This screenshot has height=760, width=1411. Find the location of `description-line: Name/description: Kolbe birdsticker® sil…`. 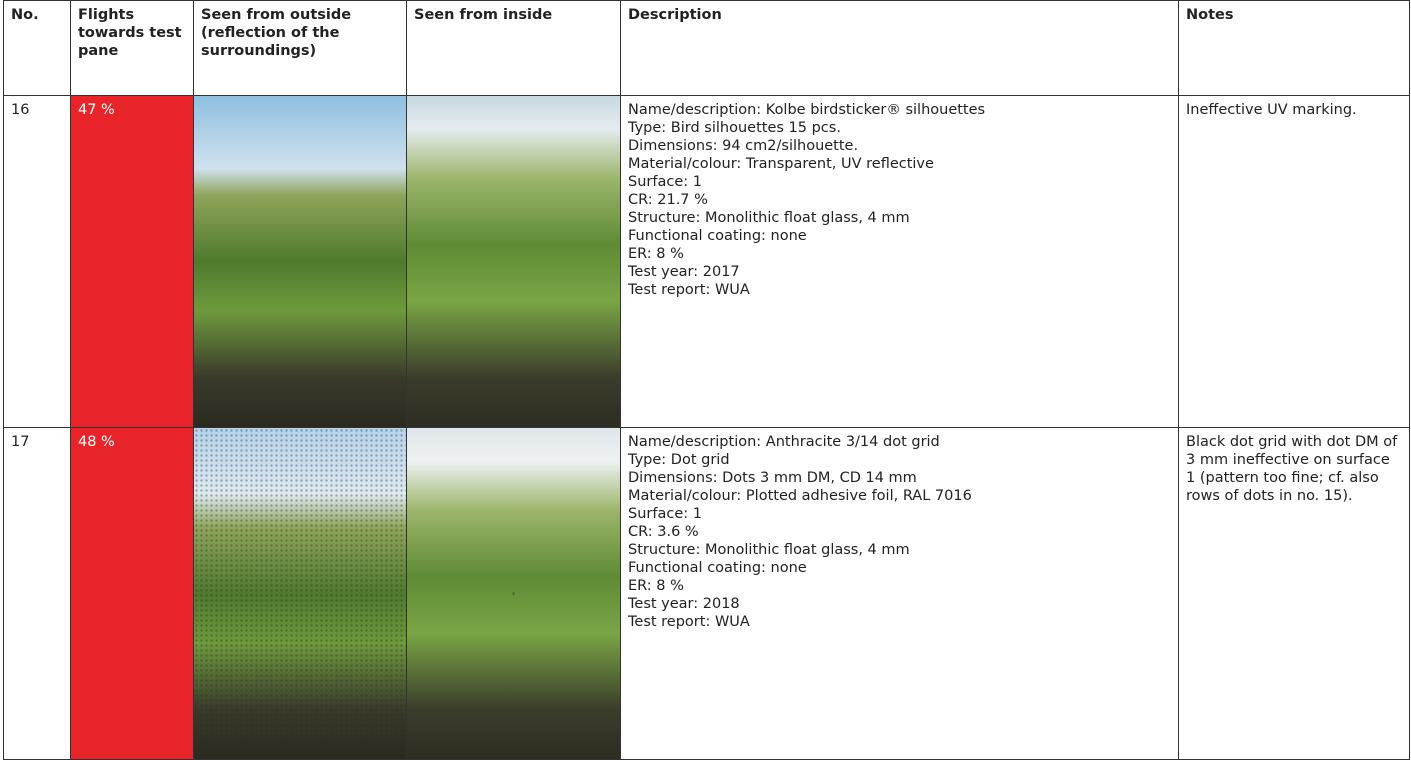

description-line: Name/description: Kolbe birdsticker® sil… is located at coordinates (807, 110).